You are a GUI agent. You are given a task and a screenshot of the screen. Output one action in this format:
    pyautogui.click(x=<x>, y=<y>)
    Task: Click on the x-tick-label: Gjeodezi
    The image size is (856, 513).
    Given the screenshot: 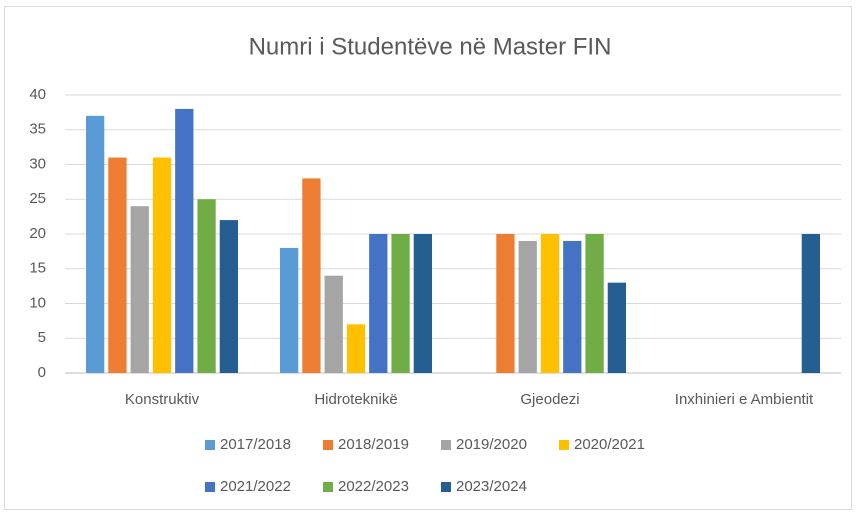 What is the action you would take?
    pyautogui.click(x=549, y=399)
    